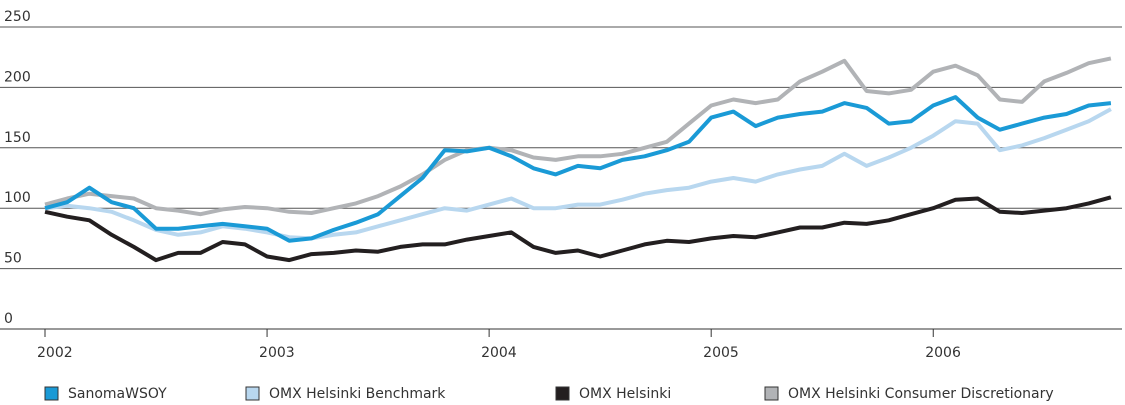 The width and height of the screenshot is (1125, 405). I want to click on x-tick-label: 2004, so click(499, 353).